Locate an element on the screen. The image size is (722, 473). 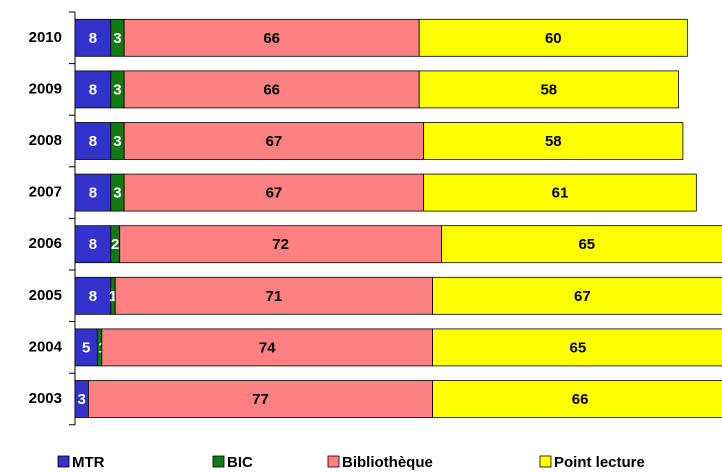
y-tick-label: 2006 is located at coordinates (45, 243).